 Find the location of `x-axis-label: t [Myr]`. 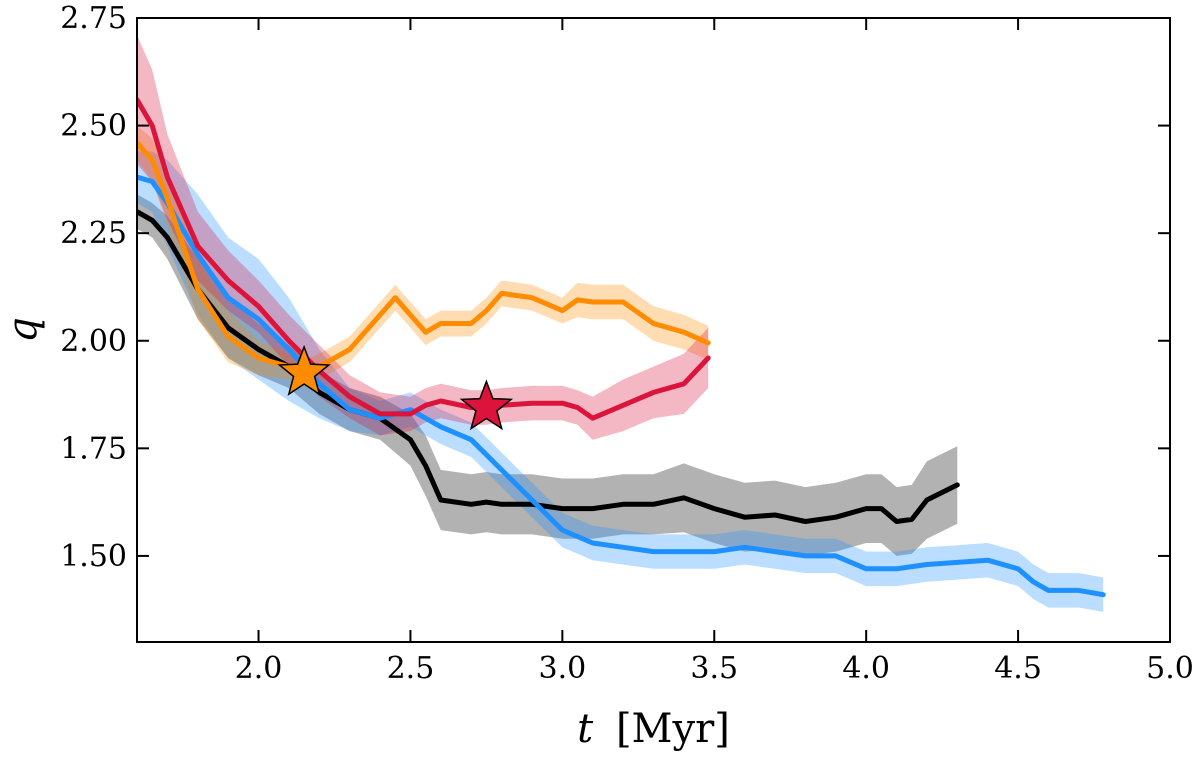

x-axis-label: t [Myr] is located at coordinates (653, 729).